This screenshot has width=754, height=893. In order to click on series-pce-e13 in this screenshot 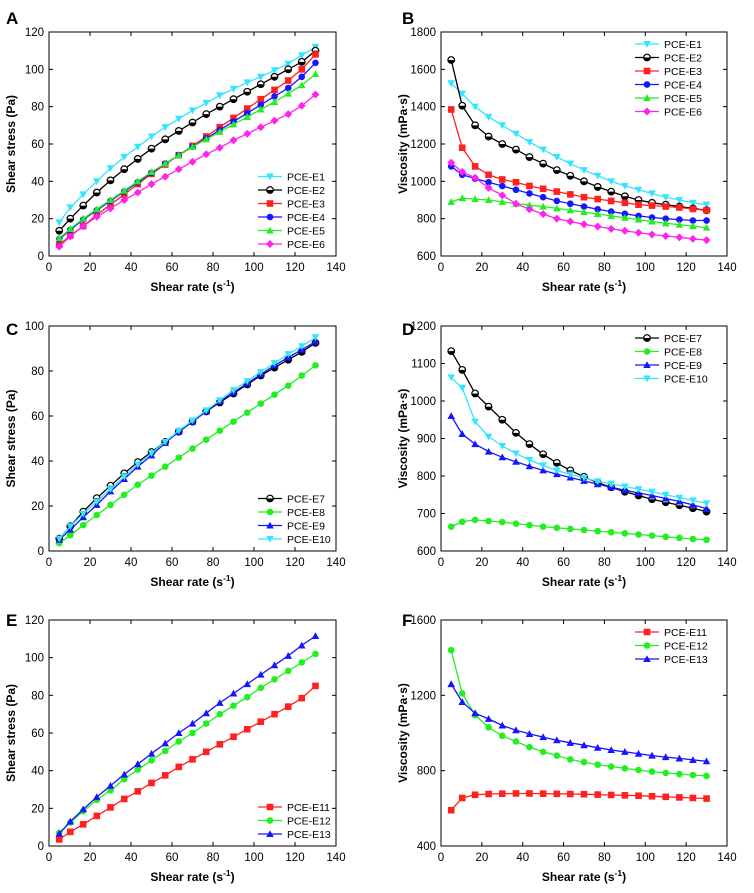, I will do `click(187, 734)`.